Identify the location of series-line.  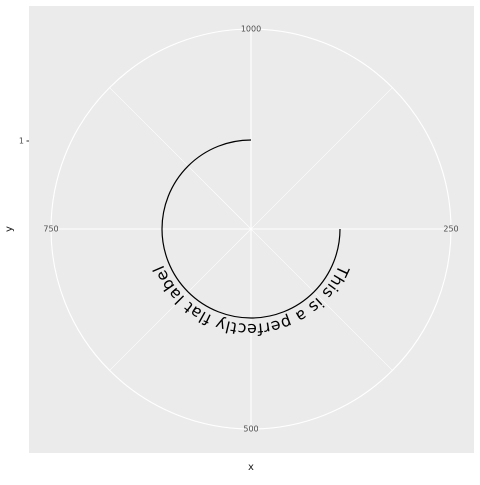
(251, 229).